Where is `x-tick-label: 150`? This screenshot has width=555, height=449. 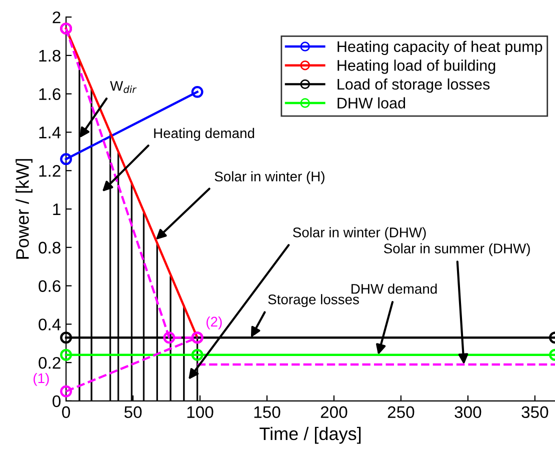
x-tick-label: 150 is located at coordinates (267, 412).